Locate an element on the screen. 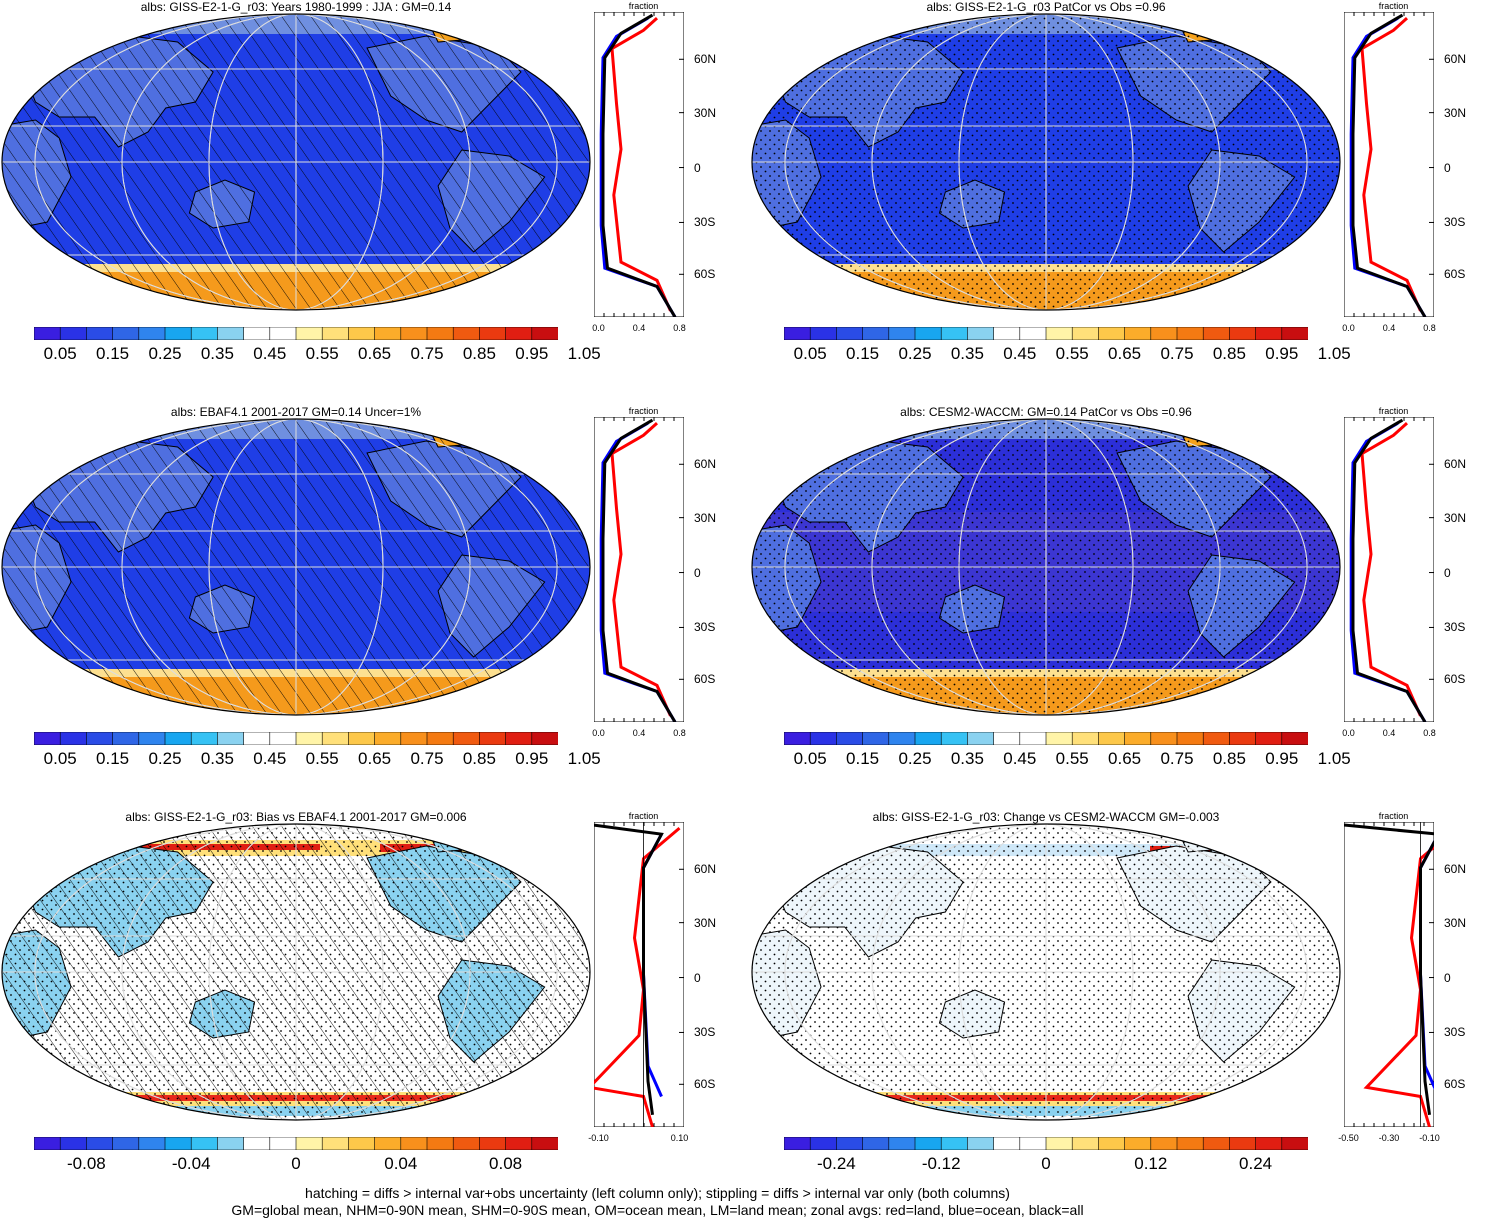 The image size is (1485, 1218). colorbar-label: -0.08 is located at coordinates (86, 1163).